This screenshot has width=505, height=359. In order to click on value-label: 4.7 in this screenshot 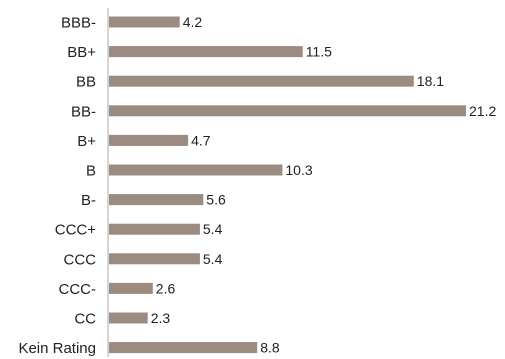, I will do `click(201, 140)`.